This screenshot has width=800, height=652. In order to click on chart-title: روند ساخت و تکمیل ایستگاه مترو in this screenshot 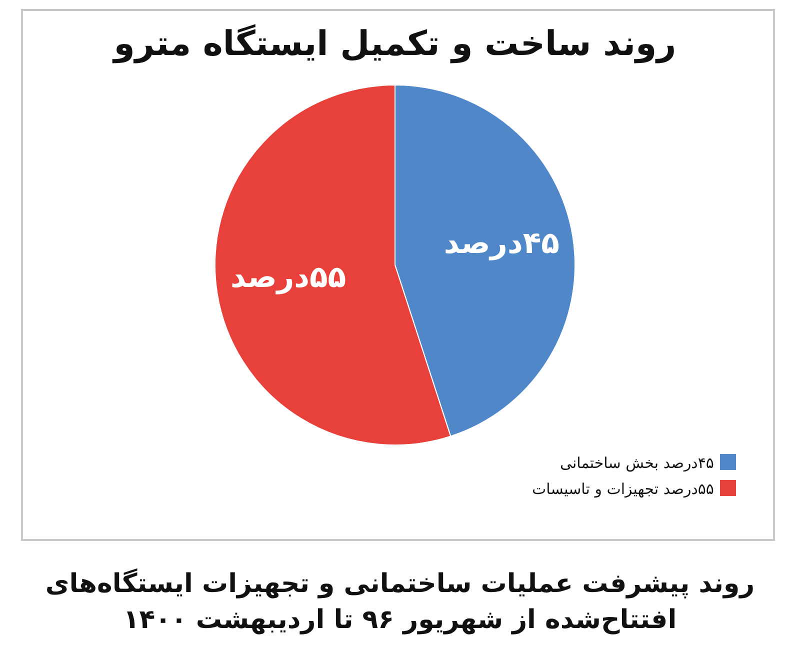, I will do `click(394, 44)`.